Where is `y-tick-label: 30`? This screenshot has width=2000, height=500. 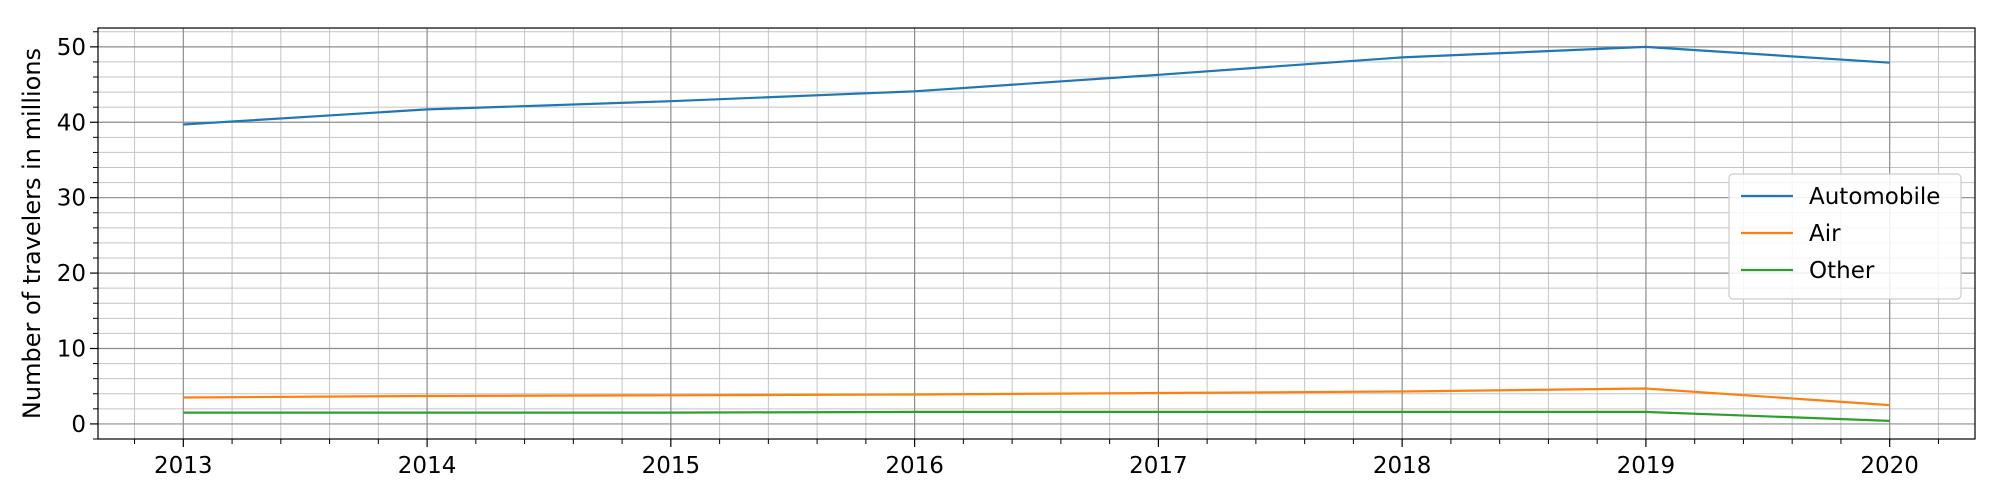
y-tick-label: 30 is located at coordinates (71, 199).